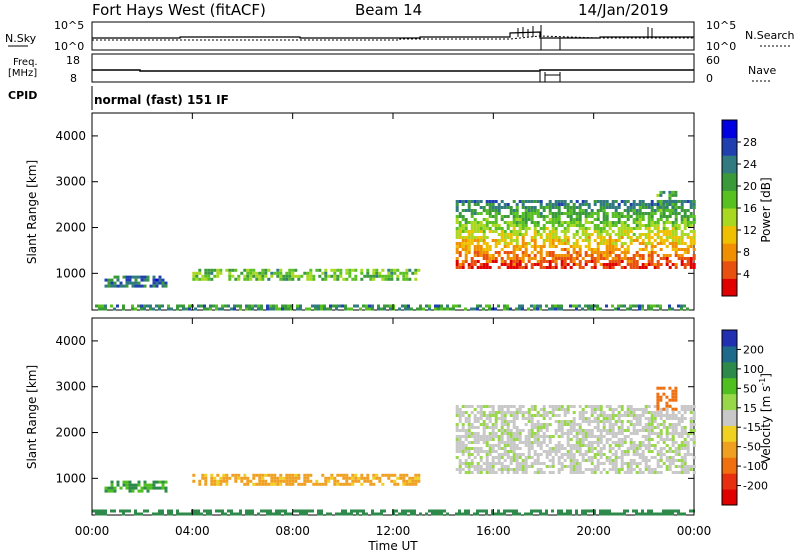 The image size is (800, 558). I want to click on noise-left-tick-top: 10^5, so click(69, 25).